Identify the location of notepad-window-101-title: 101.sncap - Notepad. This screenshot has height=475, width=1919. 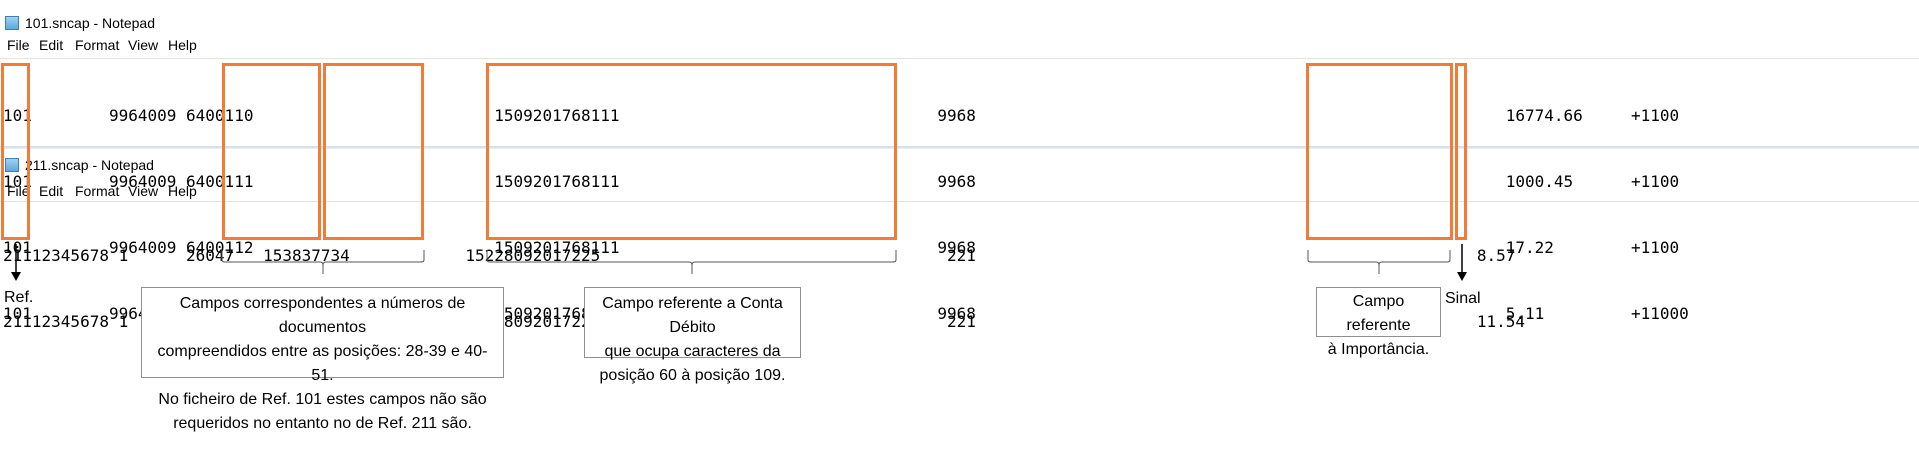
(77, 23).